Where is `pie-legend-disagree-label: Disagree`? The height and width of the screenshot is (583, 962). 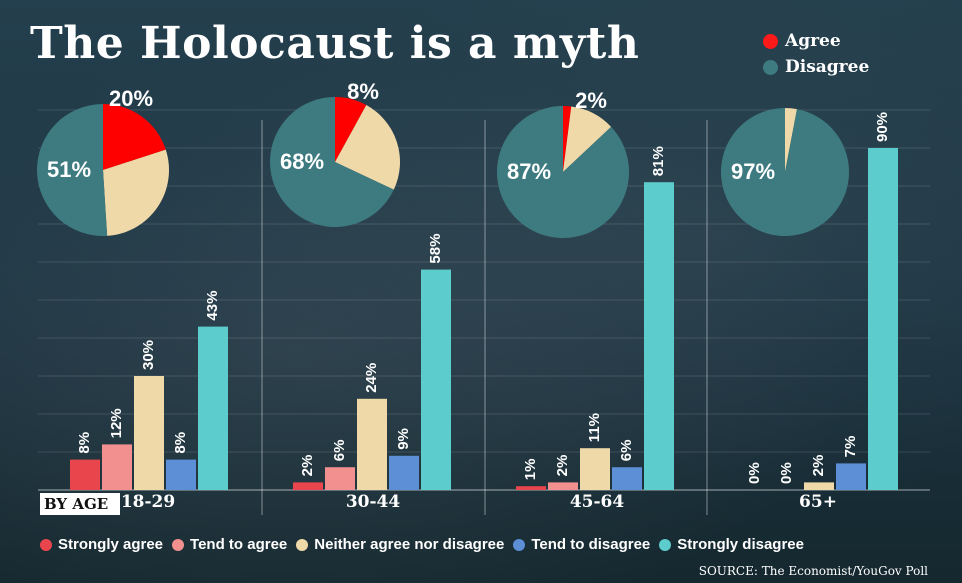
pie-legend-disagree-label: Disagree is located at coordinates (827, 67).